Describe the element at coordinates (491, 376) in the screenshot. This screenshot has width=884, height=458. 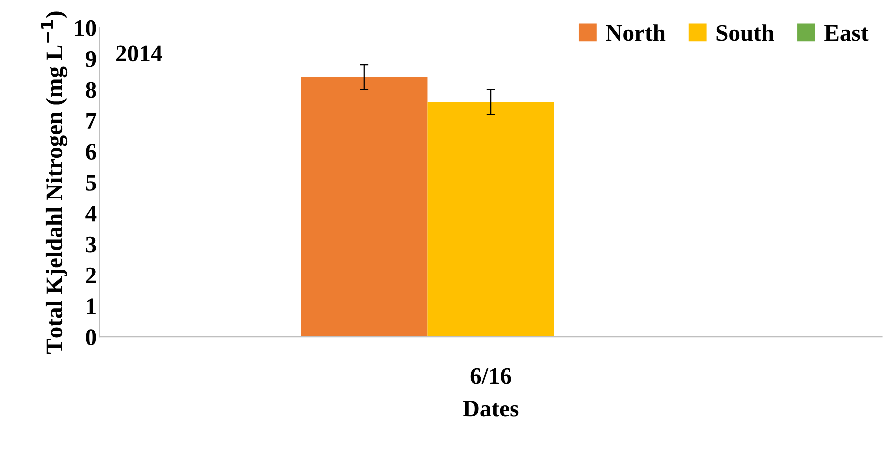
I see `x-tick-label: 6/16` at that location.